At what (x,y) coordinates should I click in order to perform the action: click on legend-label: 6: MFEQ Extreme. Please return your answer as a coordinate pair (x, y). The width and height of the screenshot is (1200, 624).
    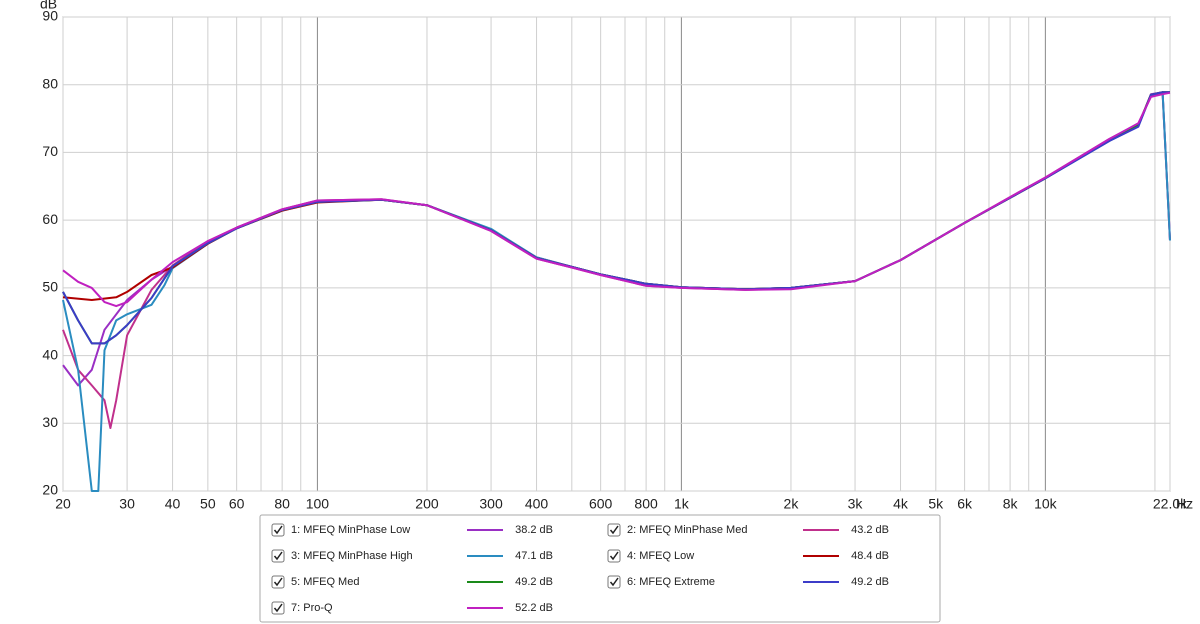
    Looking at the image, I should click on (671, 582).